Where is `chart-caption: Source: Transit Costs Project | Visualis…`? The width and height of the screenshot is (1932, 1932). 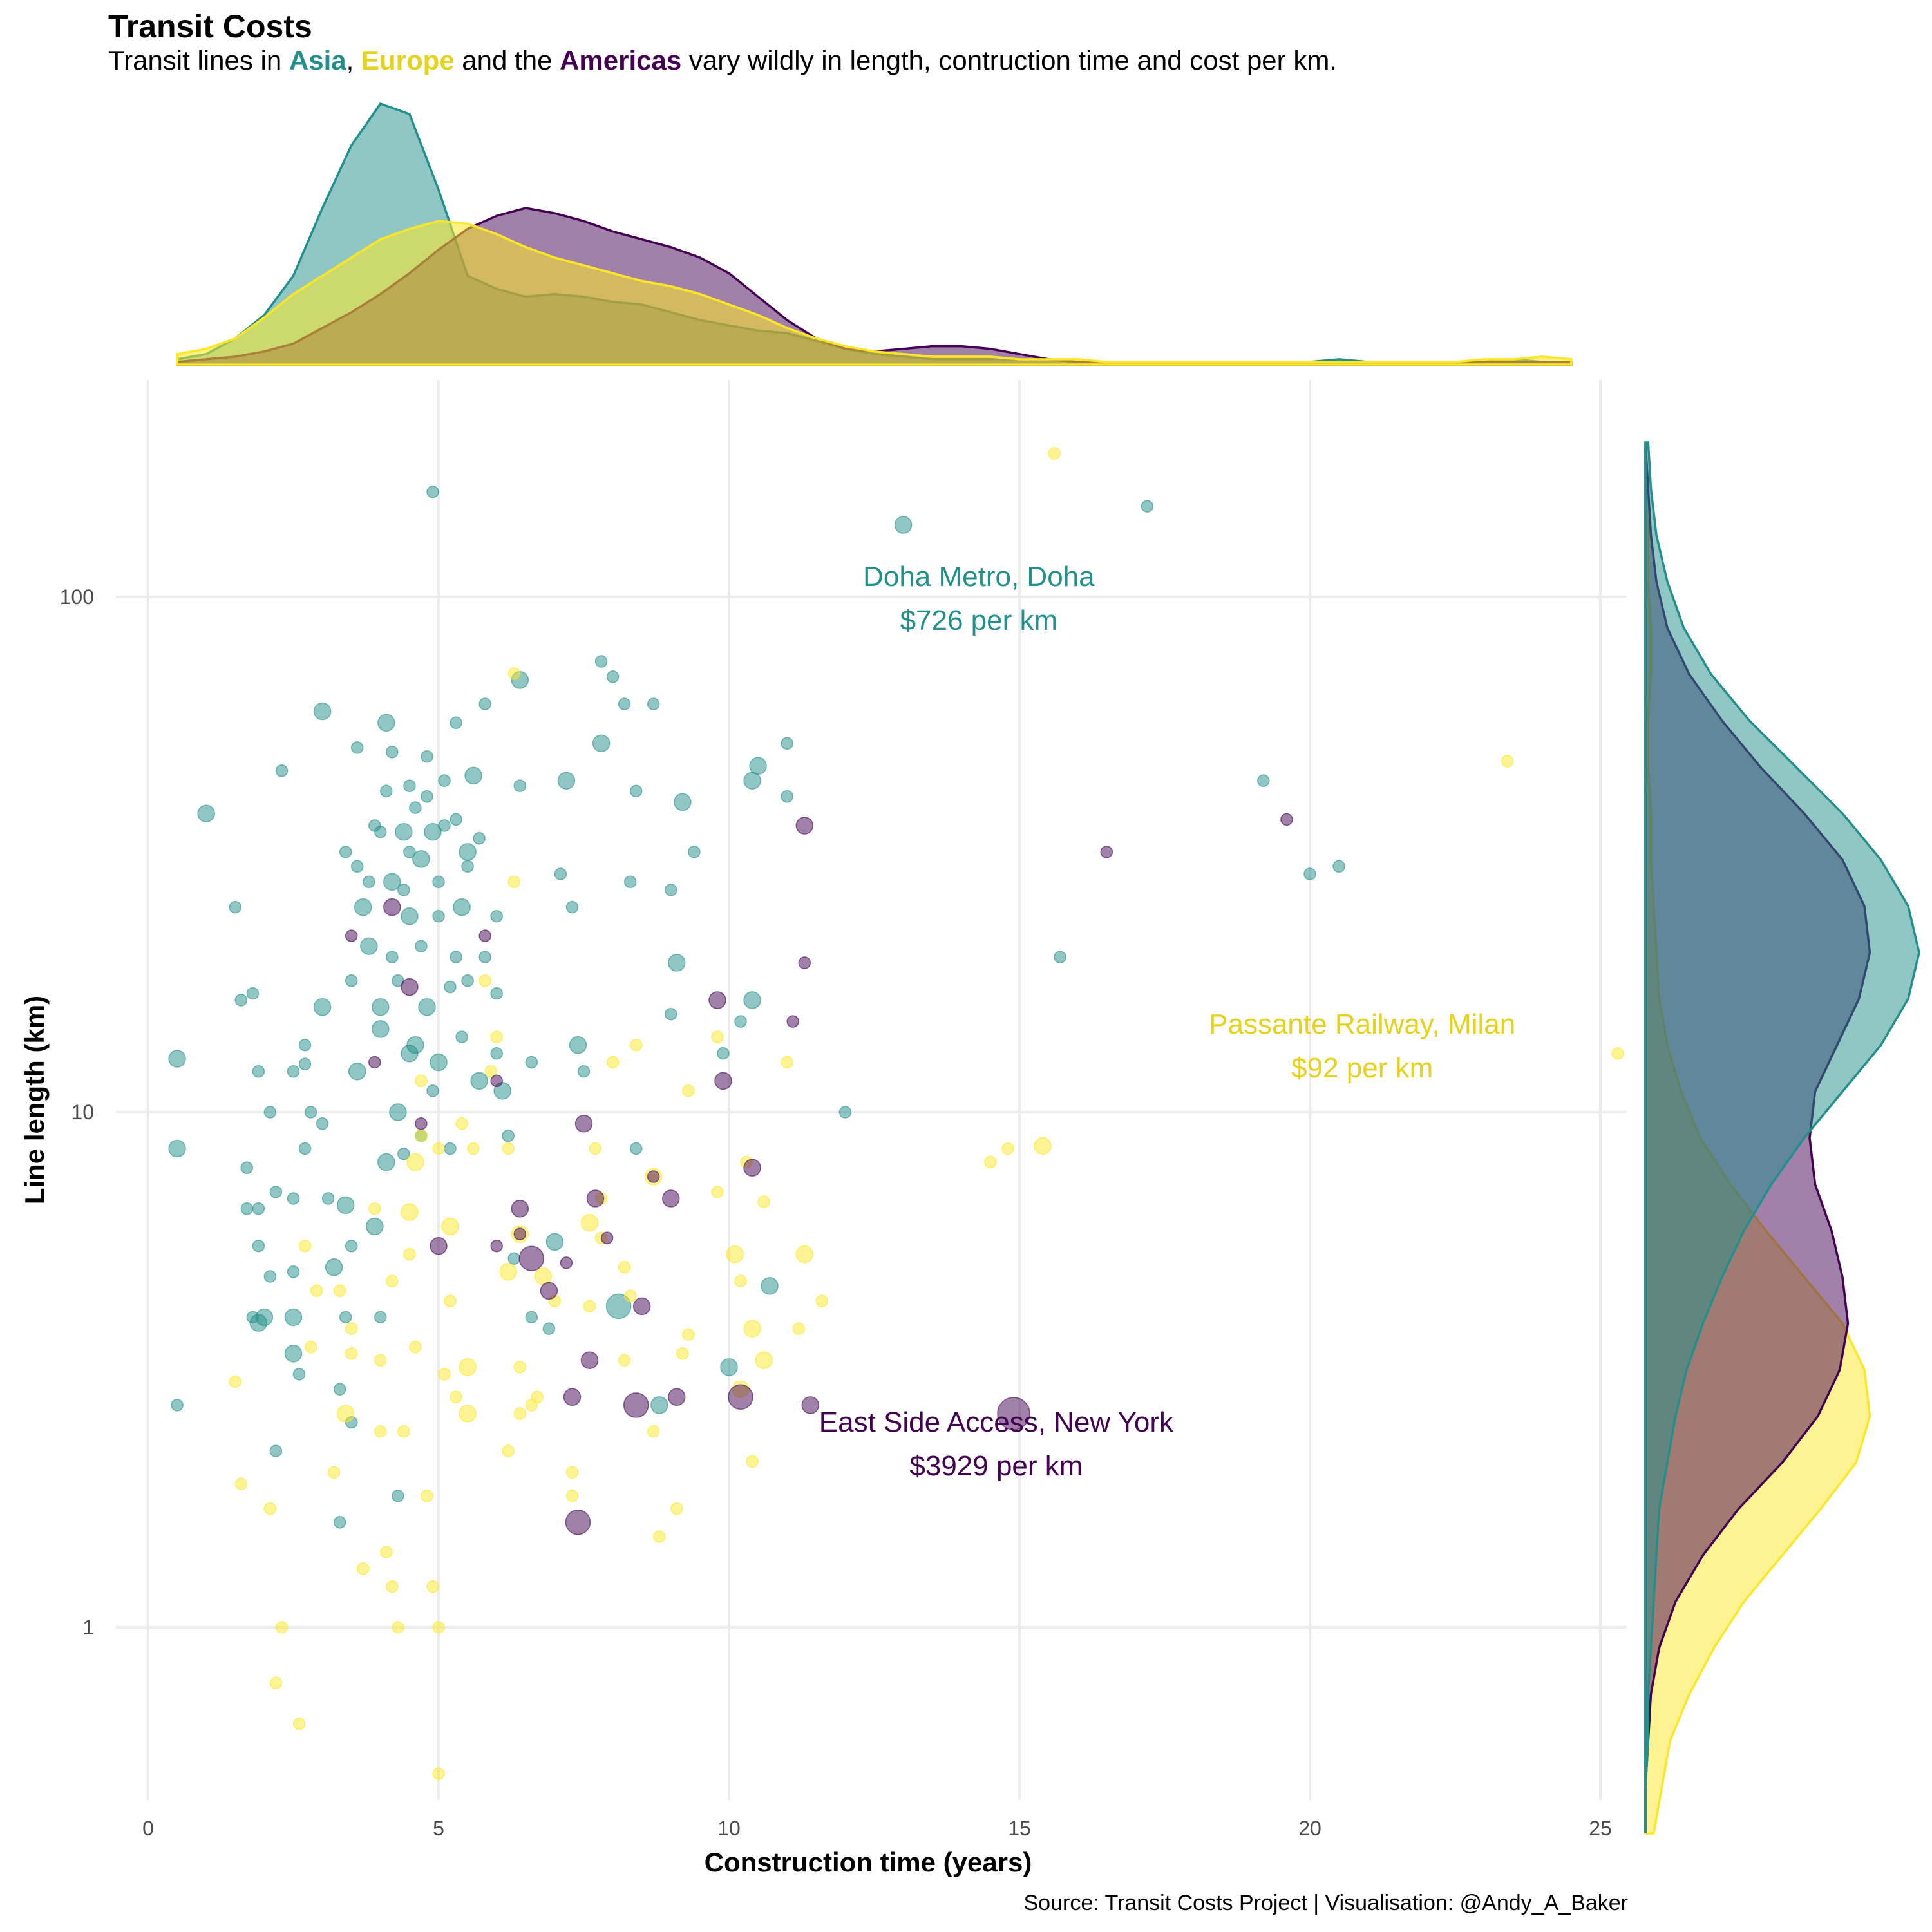 chart-caption: Source: Transit Costs Project | Visualis… is located at coordinates (1326, 1903).